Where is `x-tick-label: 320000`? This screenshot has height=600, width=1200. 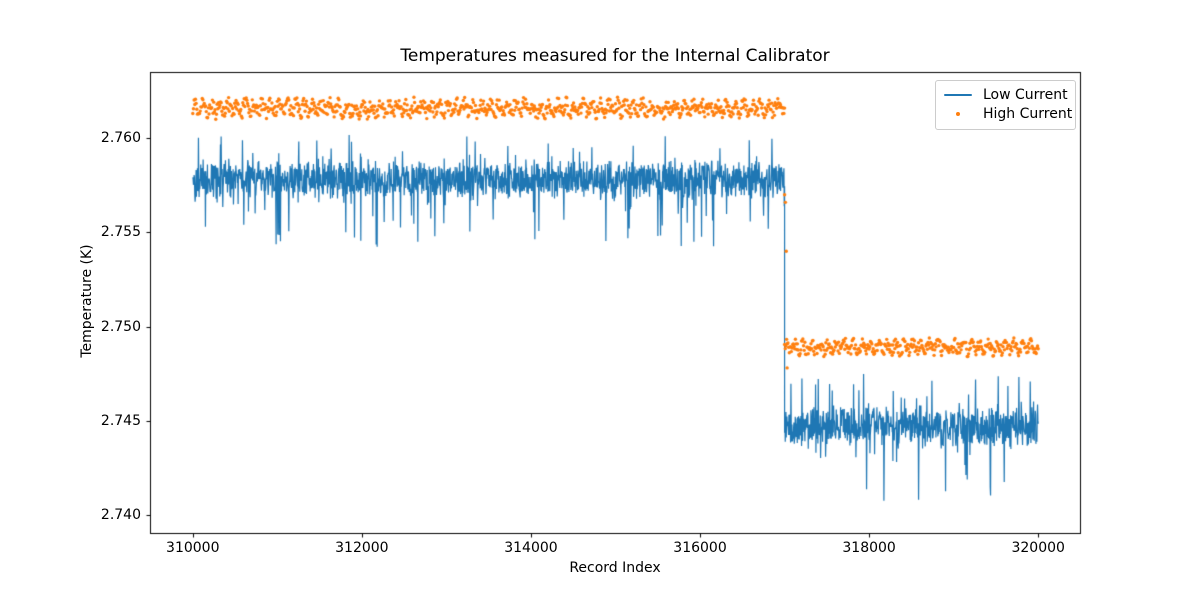
x-tick-label: 320000 is located at coordinates (1038, 548).